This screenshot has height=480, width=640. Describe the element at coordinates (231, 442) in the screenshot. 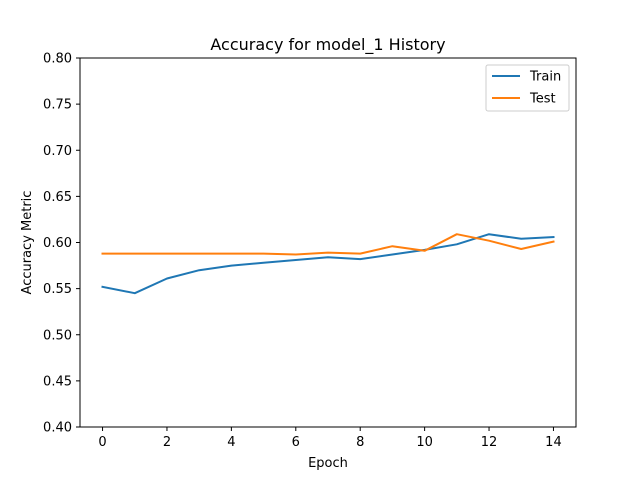

I see `x-tick-label: 4` at that location.